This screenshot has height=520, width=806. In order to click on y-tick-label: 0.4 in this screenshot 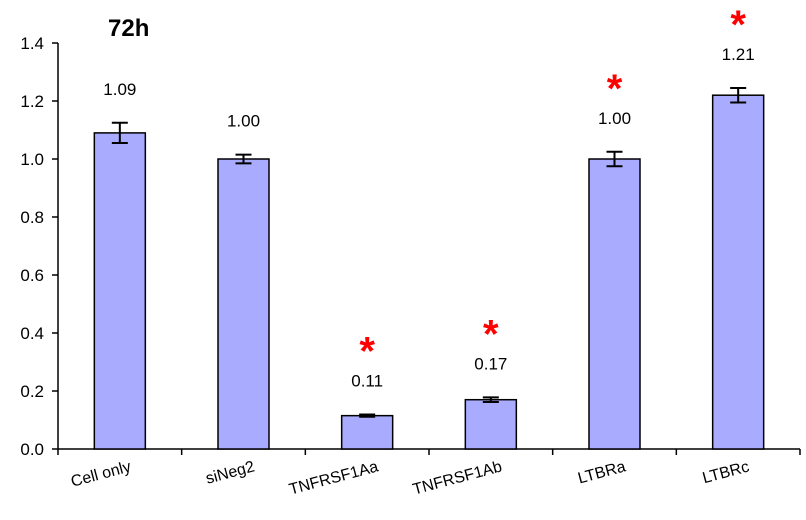, I will do `click(32, 333)`.